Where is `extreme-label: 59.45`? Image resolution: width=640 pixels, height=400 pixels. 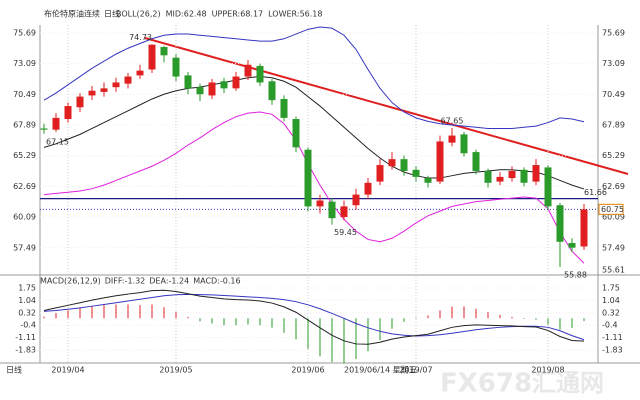 extreme-label: 59.45 is located at coordinates (345, 232).